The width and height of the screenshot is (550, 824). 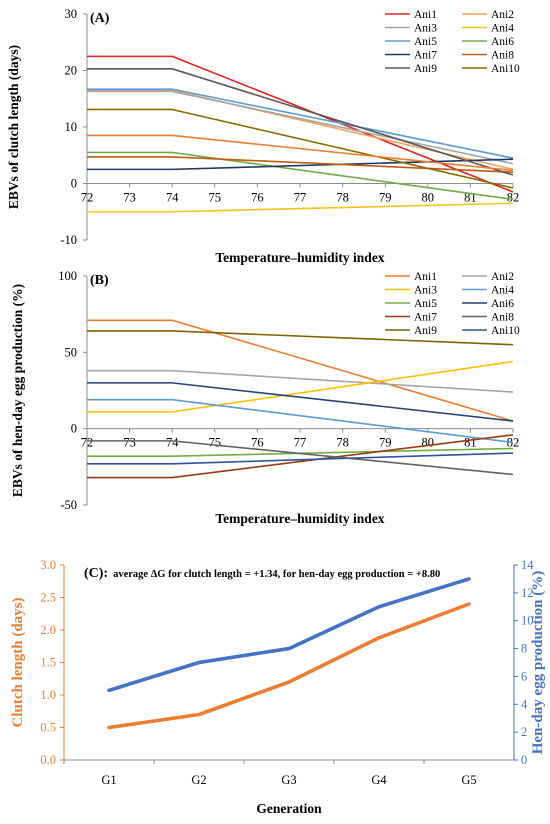 What do you see at coordinates (527, 593) in the screenshot?
I see `y-tick-label-right: 12` at bounding box center [527, 593].